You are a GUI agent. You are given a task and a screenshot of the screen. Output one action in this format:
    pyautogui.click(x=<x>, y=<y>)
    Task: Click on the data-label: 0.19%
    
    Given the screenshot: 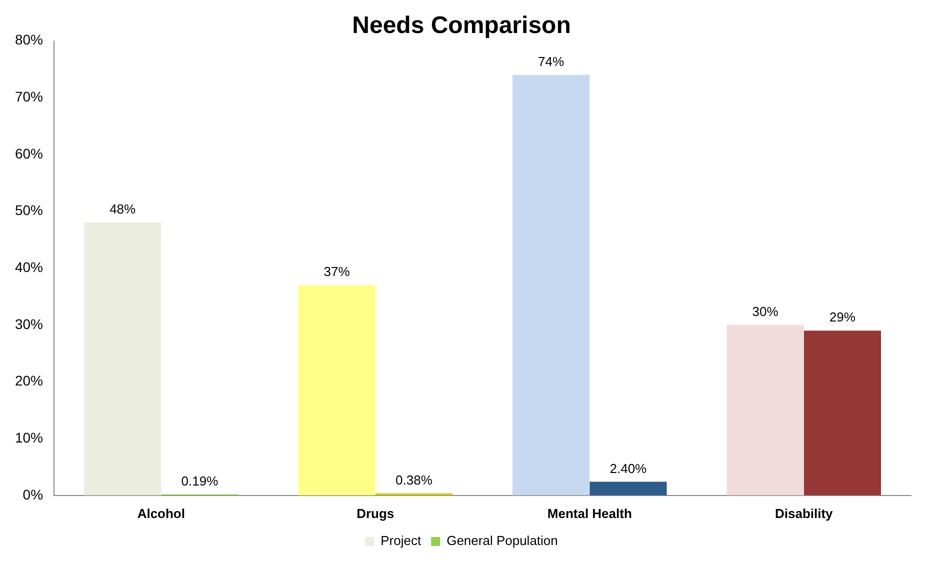 What is the action you would take?
    pyautogui.click(x=200, y=480)
    